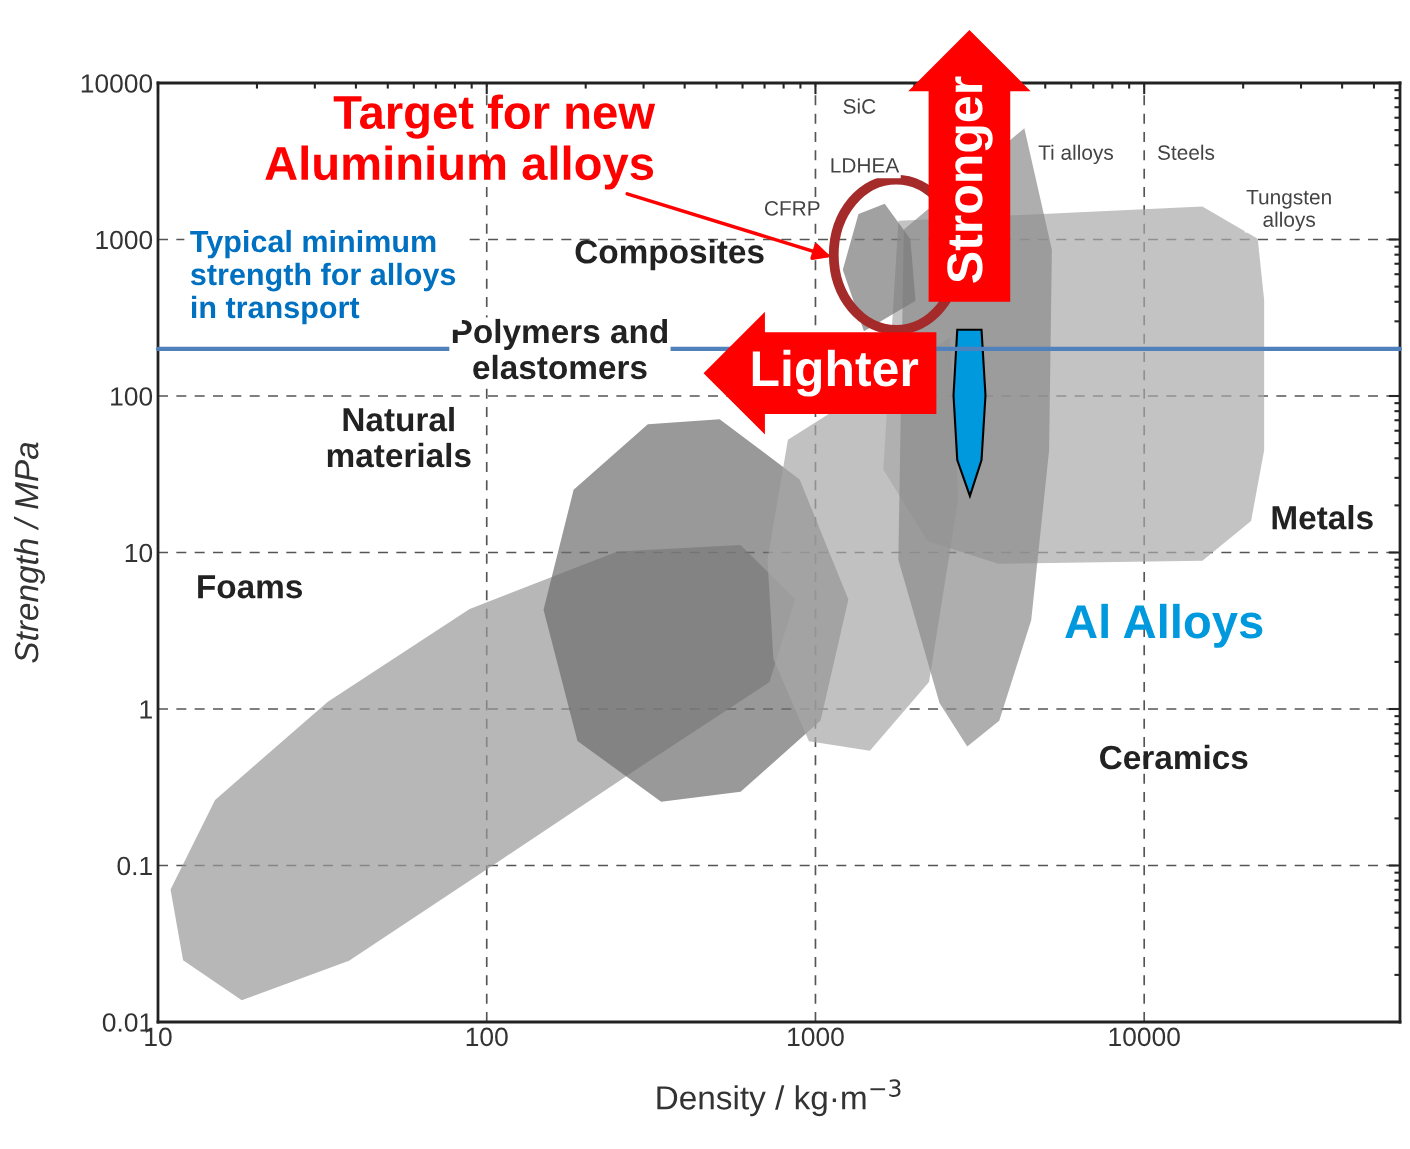 Image resolution: width=1410 pixels, height=1149 pixels. Describe the element at coordinates (1322, 517) in the screenshot. I see `annotation: Metals` at that location.